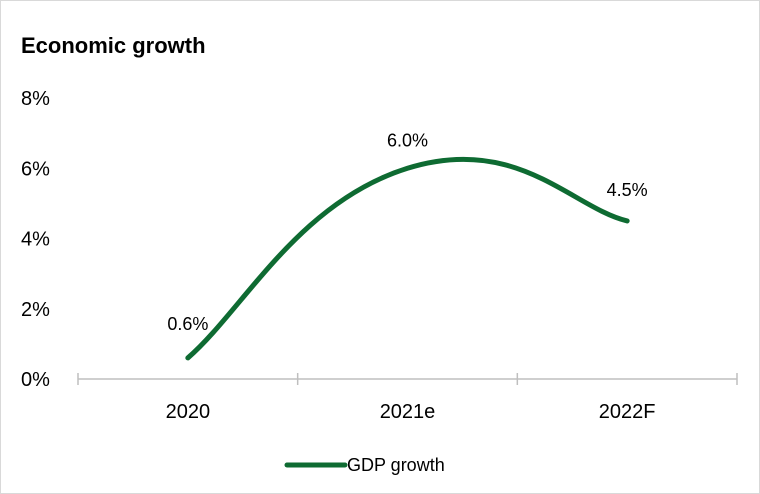 This screenshot has width=760, height=494. What do you see at coordinates (408, 412) in the screenshot?
I see `x-tick-label: 2021e` at bounding box center [408, 412].